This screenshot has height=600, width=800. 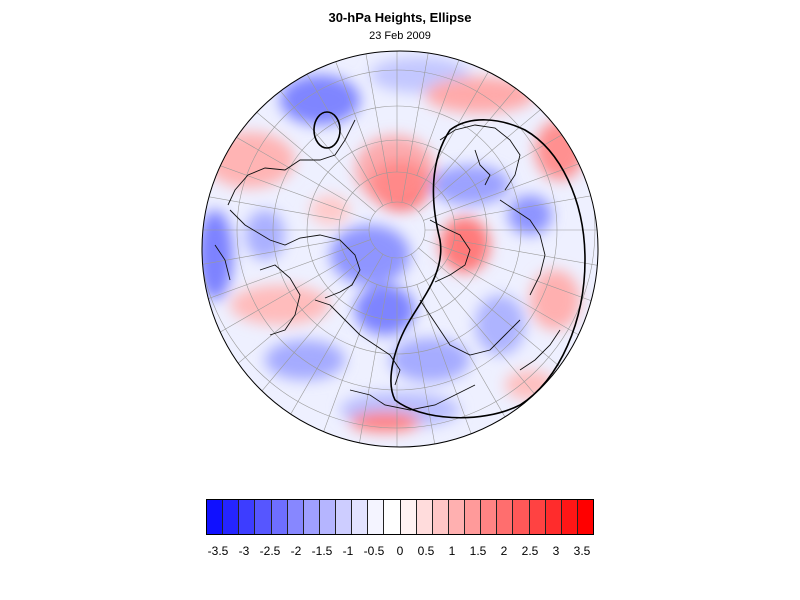 I want to click on colorbar-tick-labels: -3.5 -3 -2.5 -2 -1.5 -1 -0.5 0 0.5 1 1.5 2 2.5 3 3.5, so click(x=400, y=552).